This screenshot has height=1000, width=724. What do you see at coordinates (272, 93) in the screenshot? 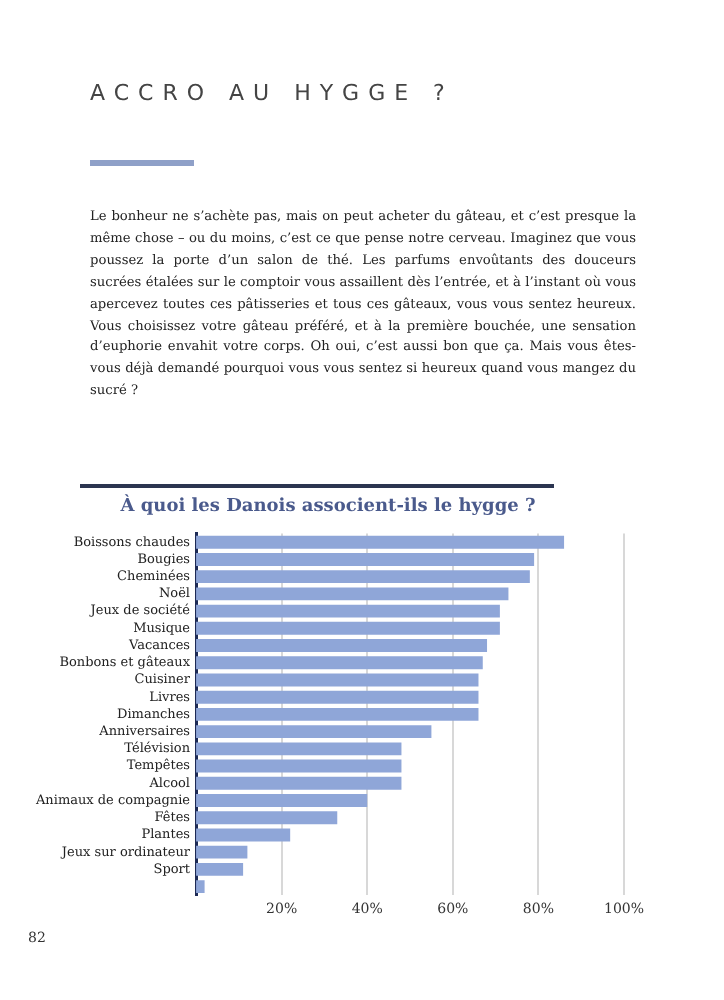
I see `text: ACCRO AU HYGGE ?` at bounding box center [272, 93].